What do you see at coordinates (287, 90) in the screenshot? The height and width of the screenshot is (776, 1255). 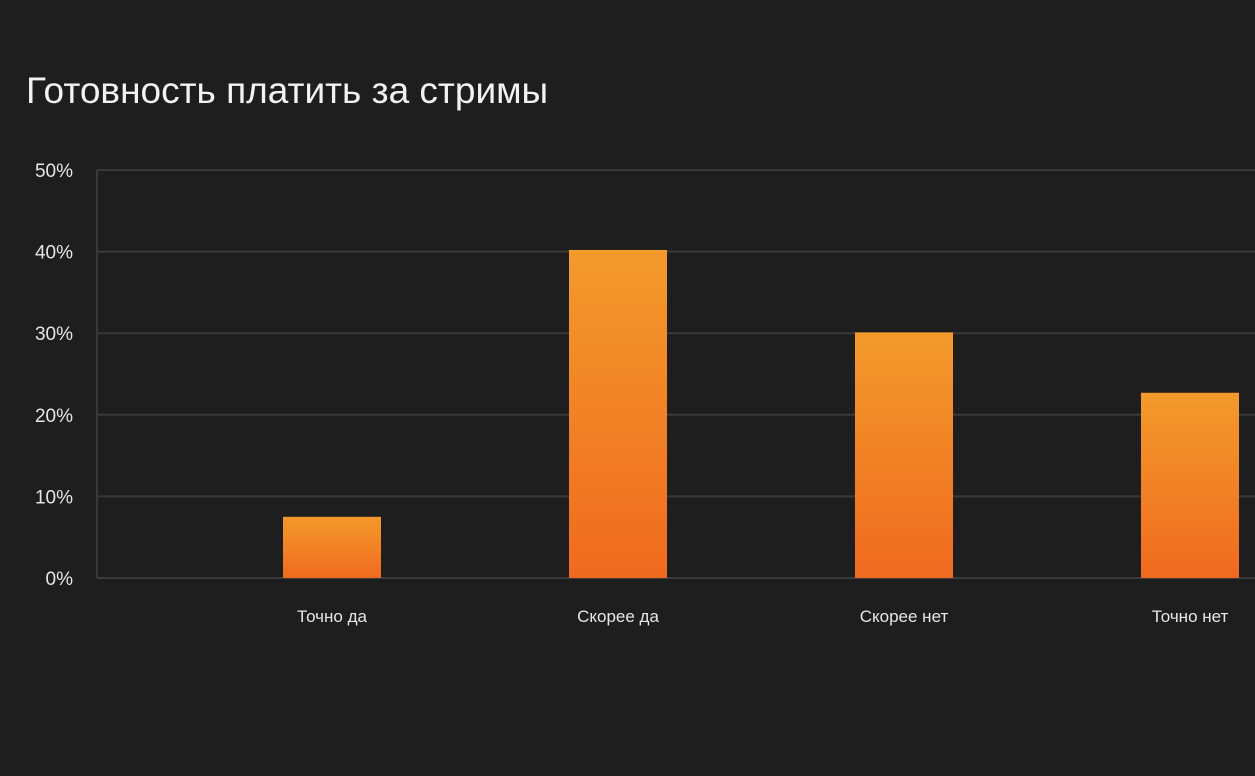 I see `chart-title: Готовность платить за стримы` at bounding box center [287, 90].